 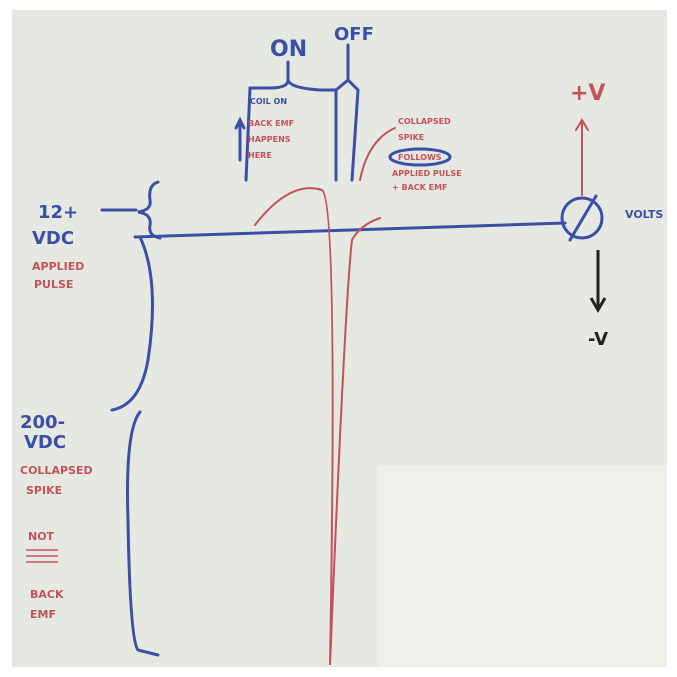 What do you see at coordinates (43, 614) in the screenshot?
I see `label: EMF` at bounding box center [43, 614].